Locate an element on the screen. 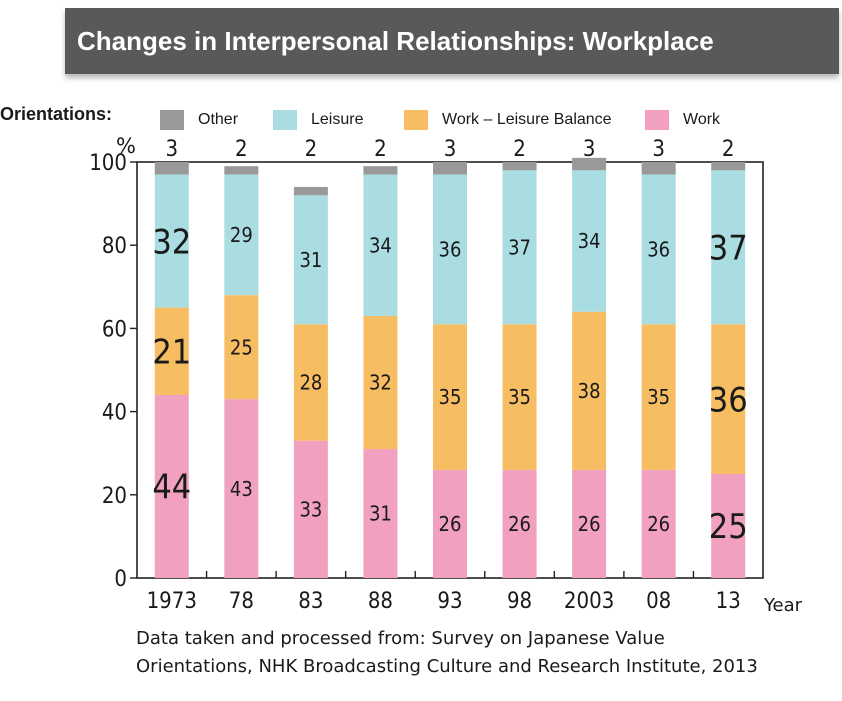 The height and width of the screenshot is (701, 842). data-label-work: 31 is located at coordinates (380, 514).